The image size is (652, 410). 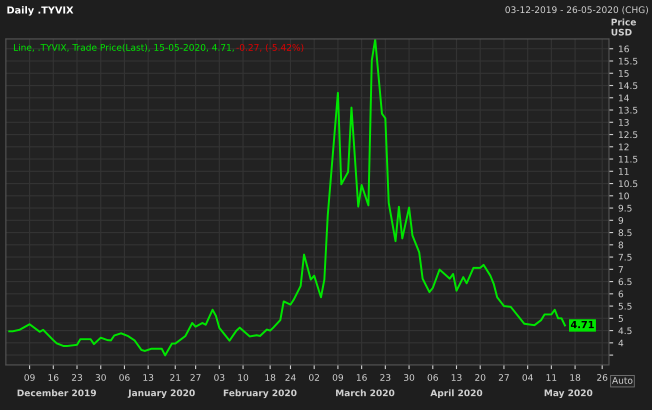 I want to click on y-axis-title: Price USD, so click(x=624, y=27).